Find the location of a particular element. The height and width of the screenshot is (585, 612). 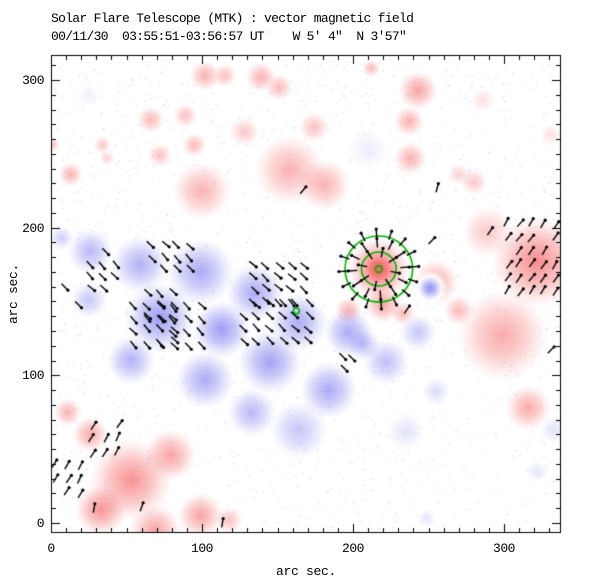

x-tick-label: 100 is located at coordinates (202, 548).